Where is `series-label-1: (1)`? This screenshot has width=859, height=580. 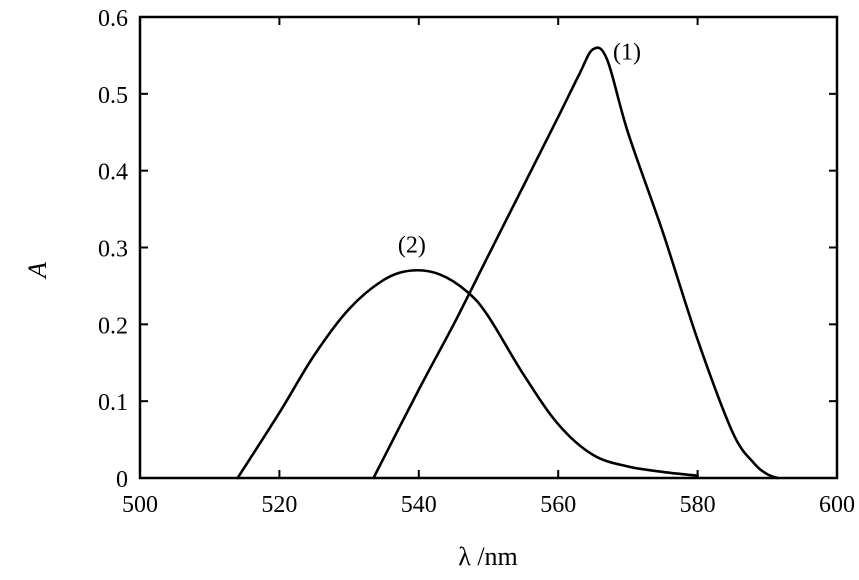
series-label-1: (1) is located at coordinates (627, 52).